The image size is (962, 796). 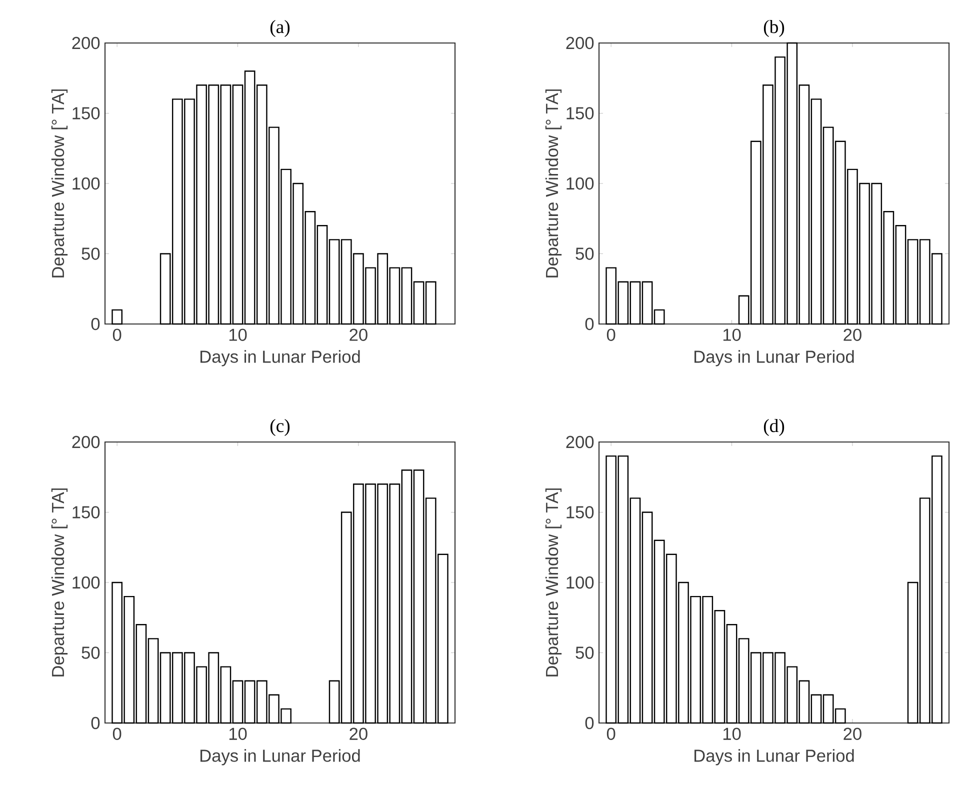 I want to click on bar, so click(x=117, y=317).